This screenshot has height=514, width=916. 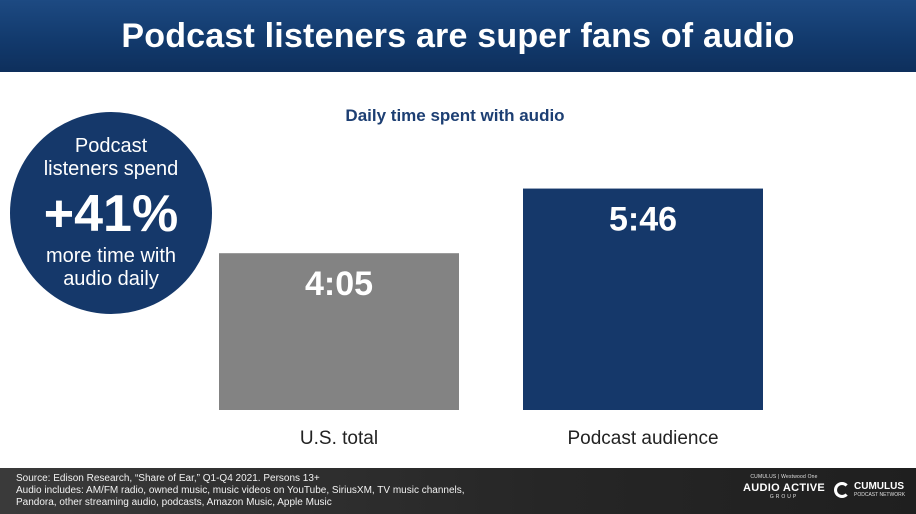 I want to click on logo-group-name: AUDIO ACTIVE, so click(x=784, y=488).